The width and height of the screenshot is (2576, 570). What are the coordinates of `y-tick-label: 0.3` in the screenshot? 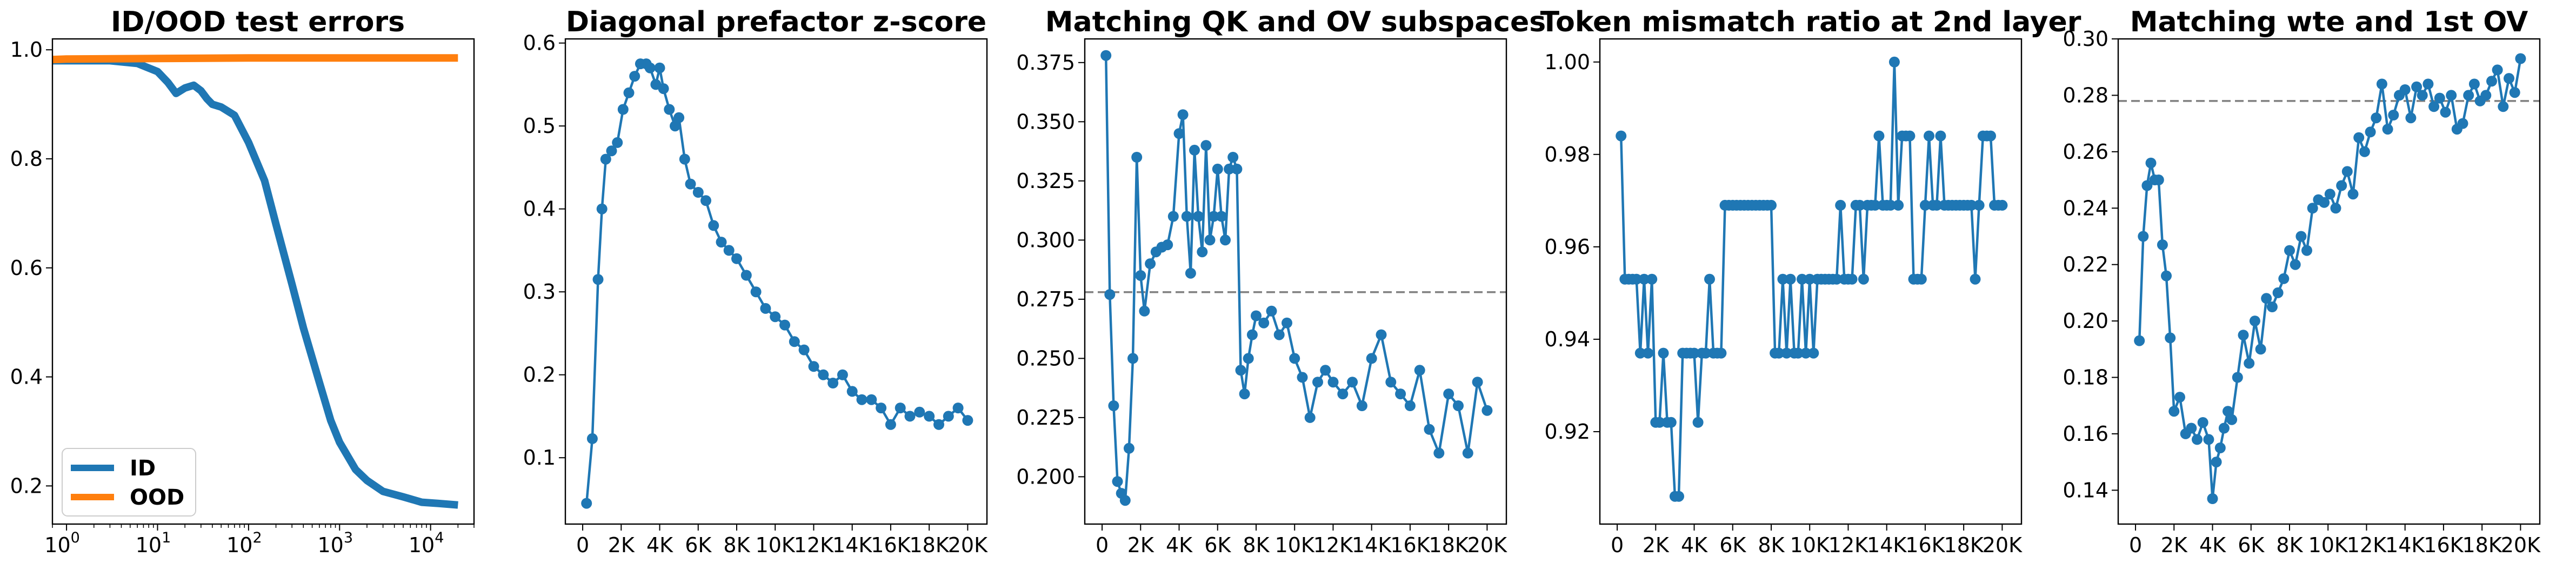 It's located at (539, 292).